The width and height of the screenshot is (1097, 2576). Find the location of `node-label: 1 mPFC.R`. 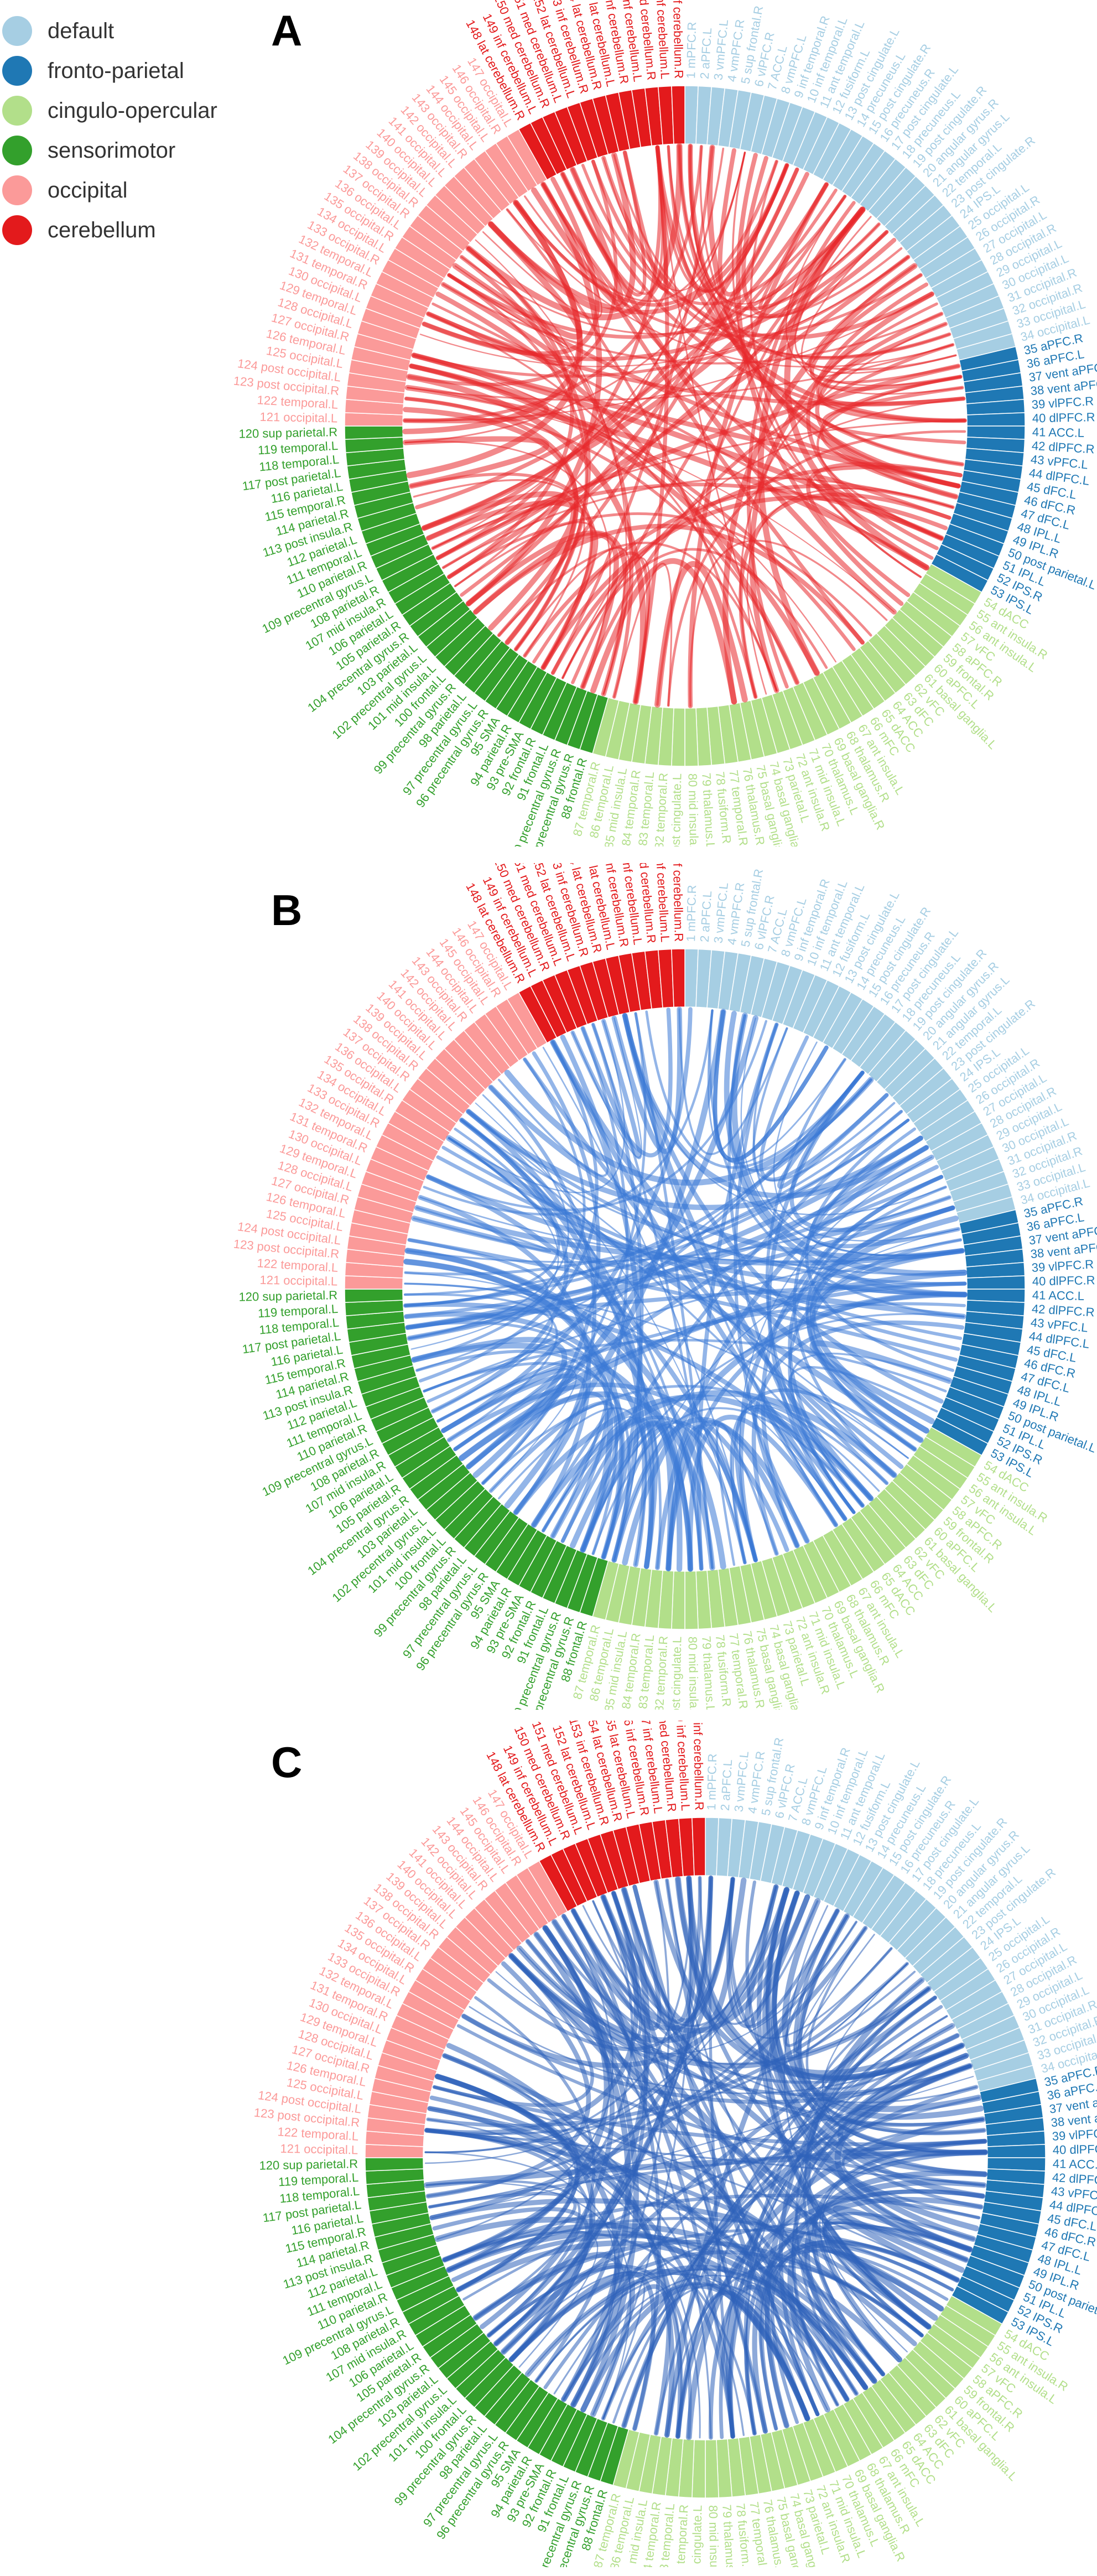

node-label: 1 mPFC.R is located at coordinates (711, 1781).